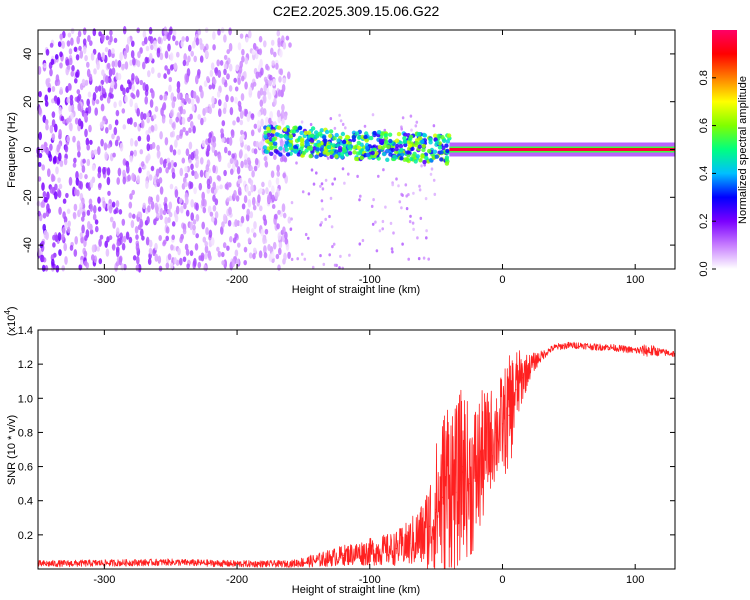 Image resolution: width=750 pixels, height=600 pixels. Describe the element at coordinates (10, 321) in the screenshot. I see `snr-multiplier: (x104)` at that location.